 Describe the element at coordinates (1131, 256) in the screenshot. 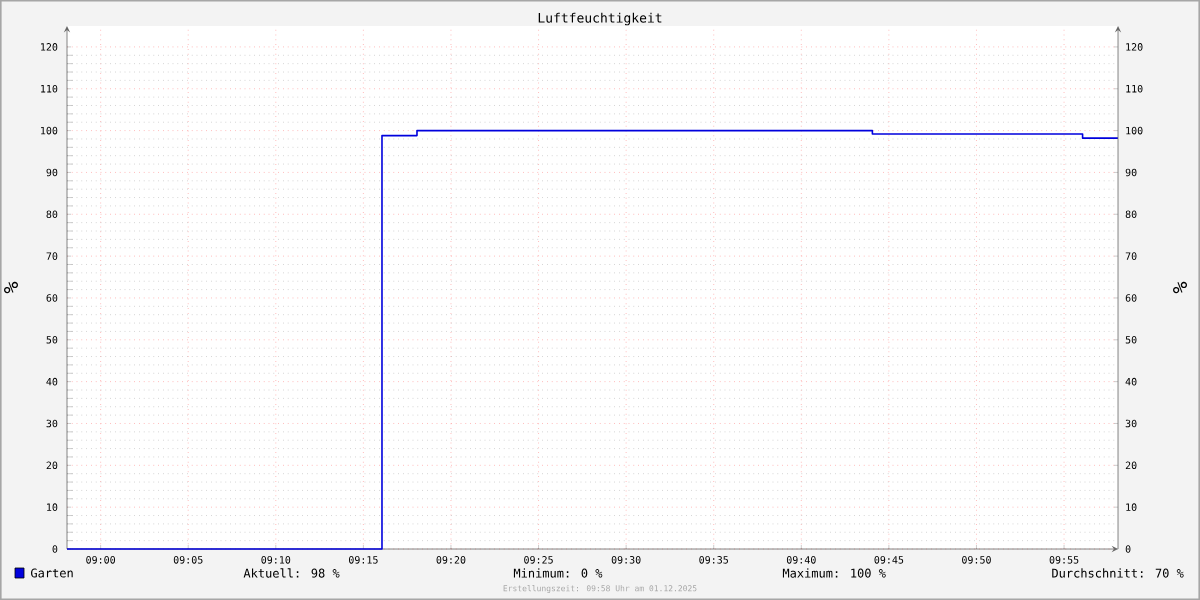

I see `y2-tick-label: 70` at that location.